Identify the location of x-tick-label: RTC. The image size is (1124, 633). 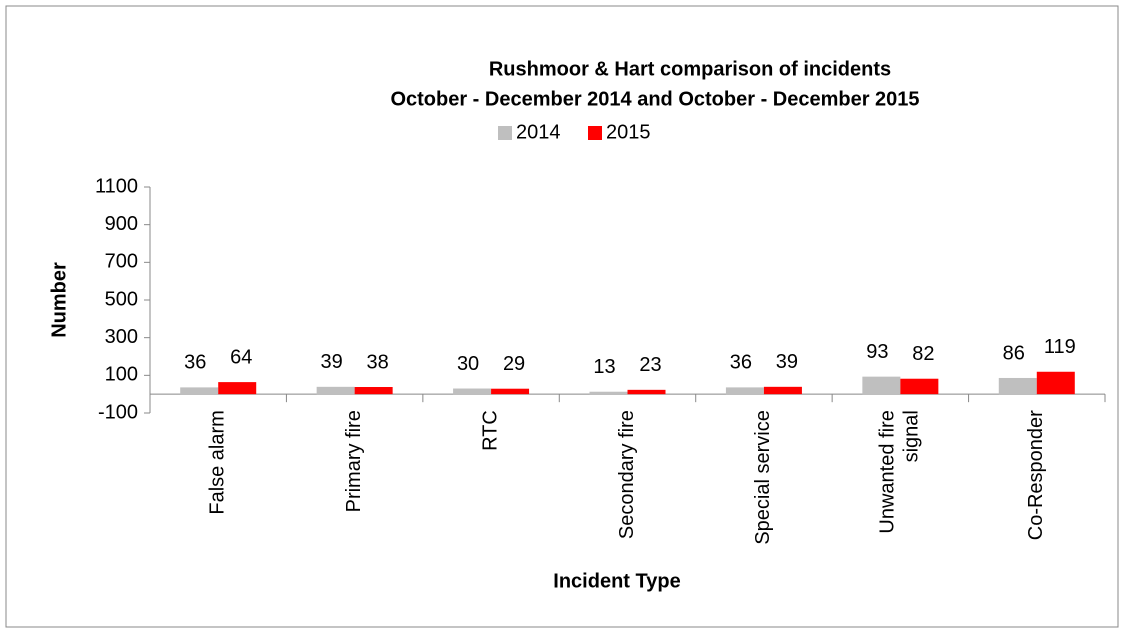
(490, 430).